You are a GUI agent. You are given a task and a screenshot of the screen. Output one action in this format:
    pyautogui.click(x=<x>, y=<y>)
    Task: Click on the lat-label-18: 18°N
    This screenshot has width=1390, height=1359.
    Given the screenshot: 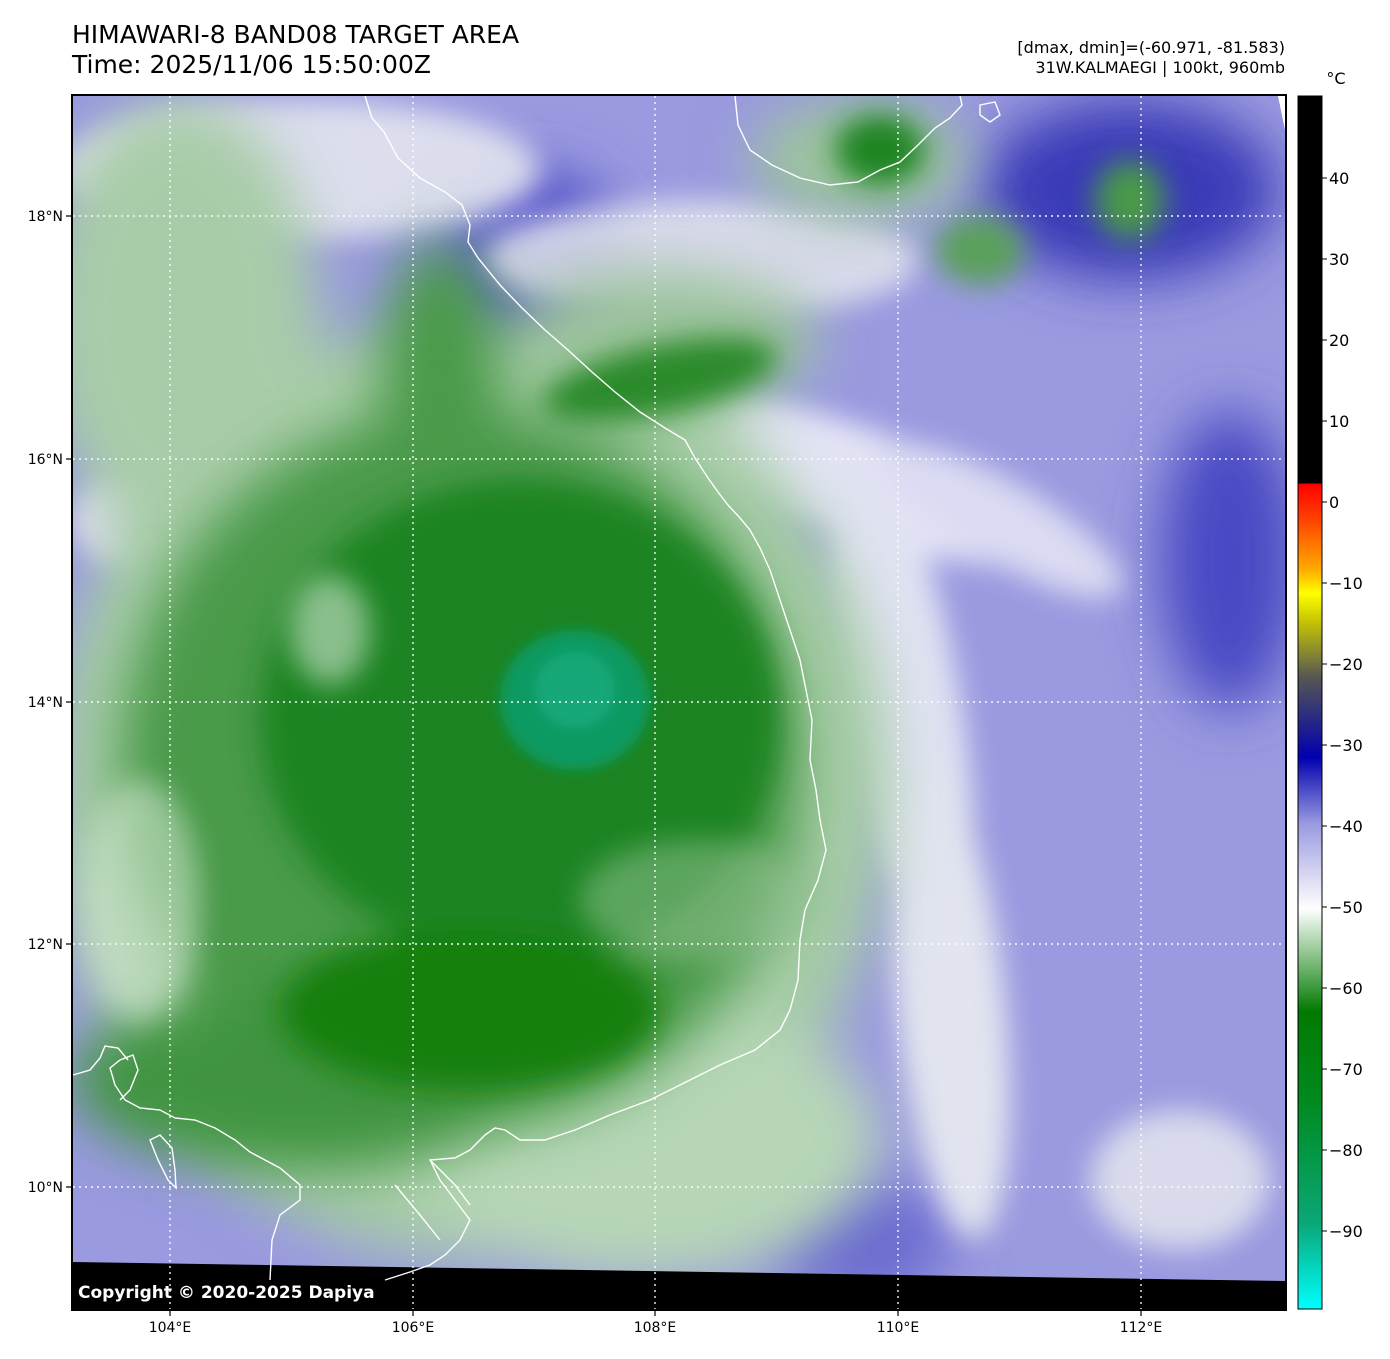 What is the action you would take?
    pyautogui.click(x=45, y=217)
    